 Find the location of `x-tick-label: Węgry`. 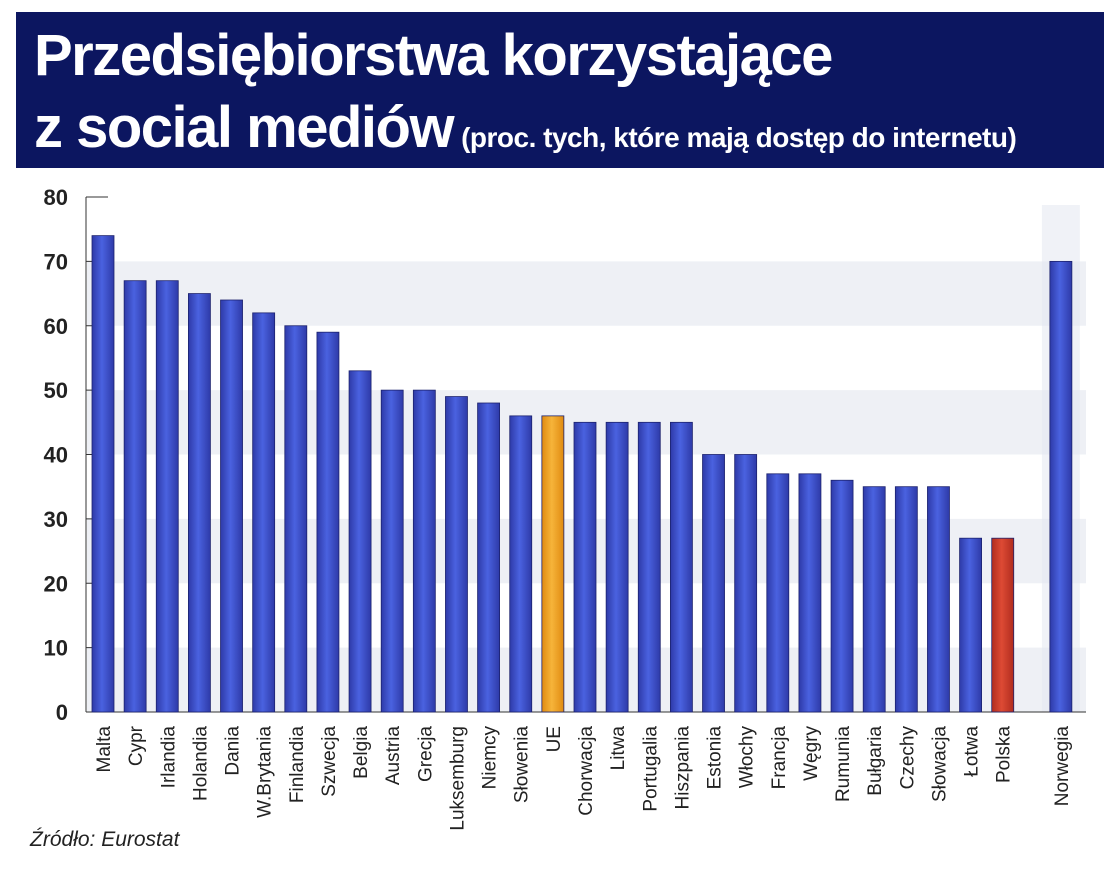

x-tick-label: Węgry is located at coordinates (811, 753).